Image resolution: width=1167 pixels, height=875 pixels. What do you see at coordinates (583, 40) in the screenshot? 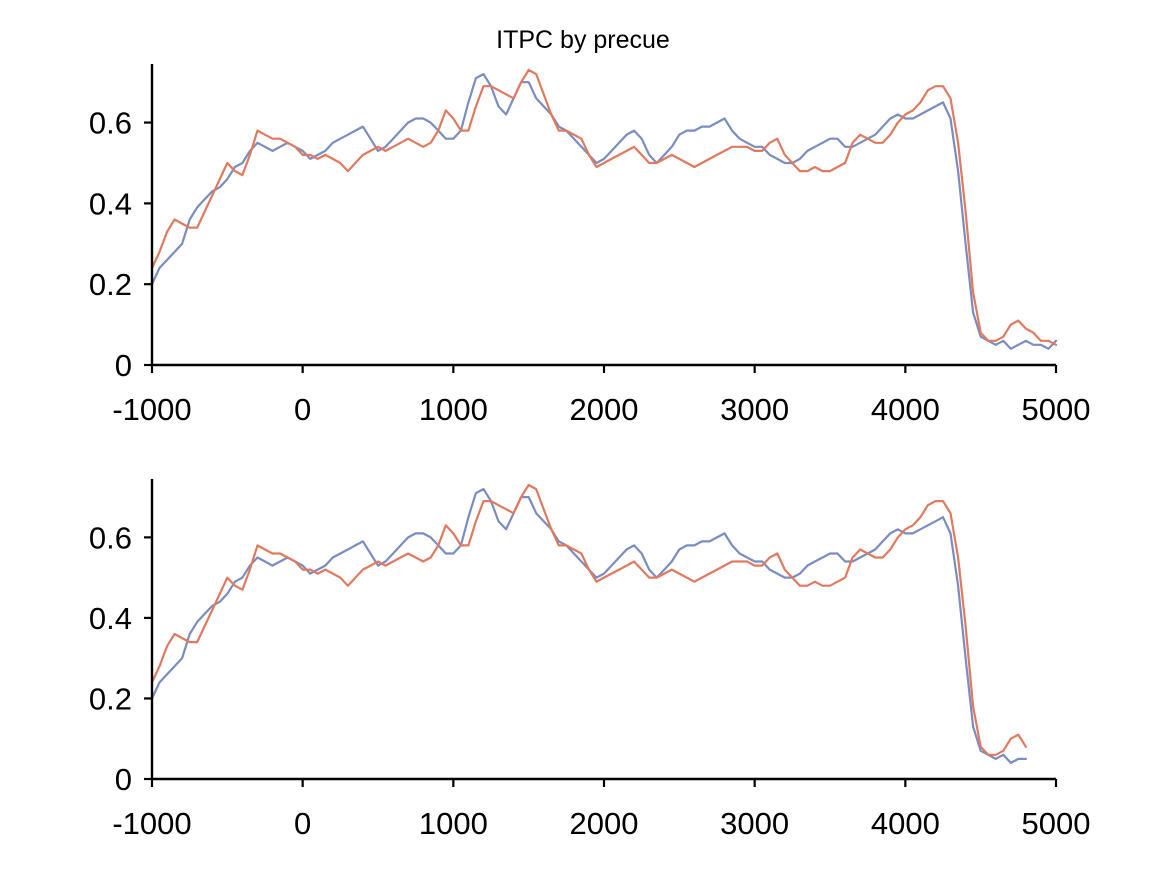
I see `figure-title: ITPC by precue` at bounding box center [583, 40].